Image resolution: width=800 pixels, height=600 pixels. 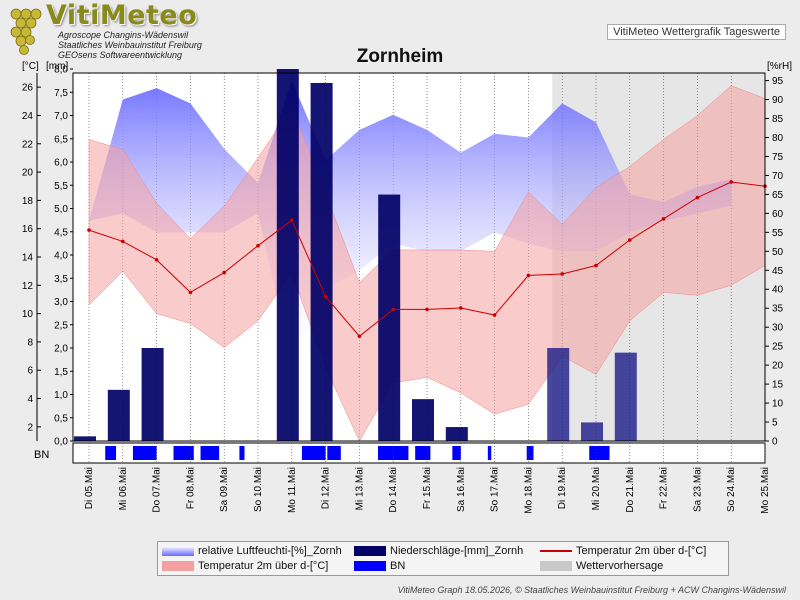 What do you see at coordinates (28, 229) in the screenshot?
I see `temp-tick-label: 16` at bounding box center [28, 229].